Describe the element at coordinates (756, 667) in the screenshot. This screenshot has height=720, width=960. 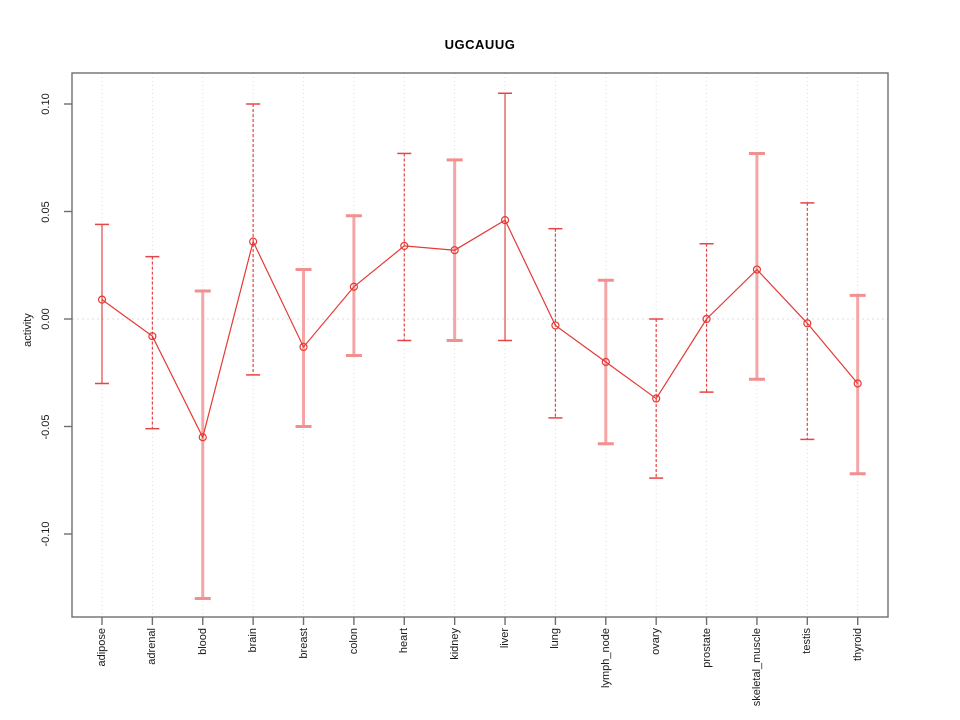
I see `x-tick-label: skeletal_muscle` at that location.